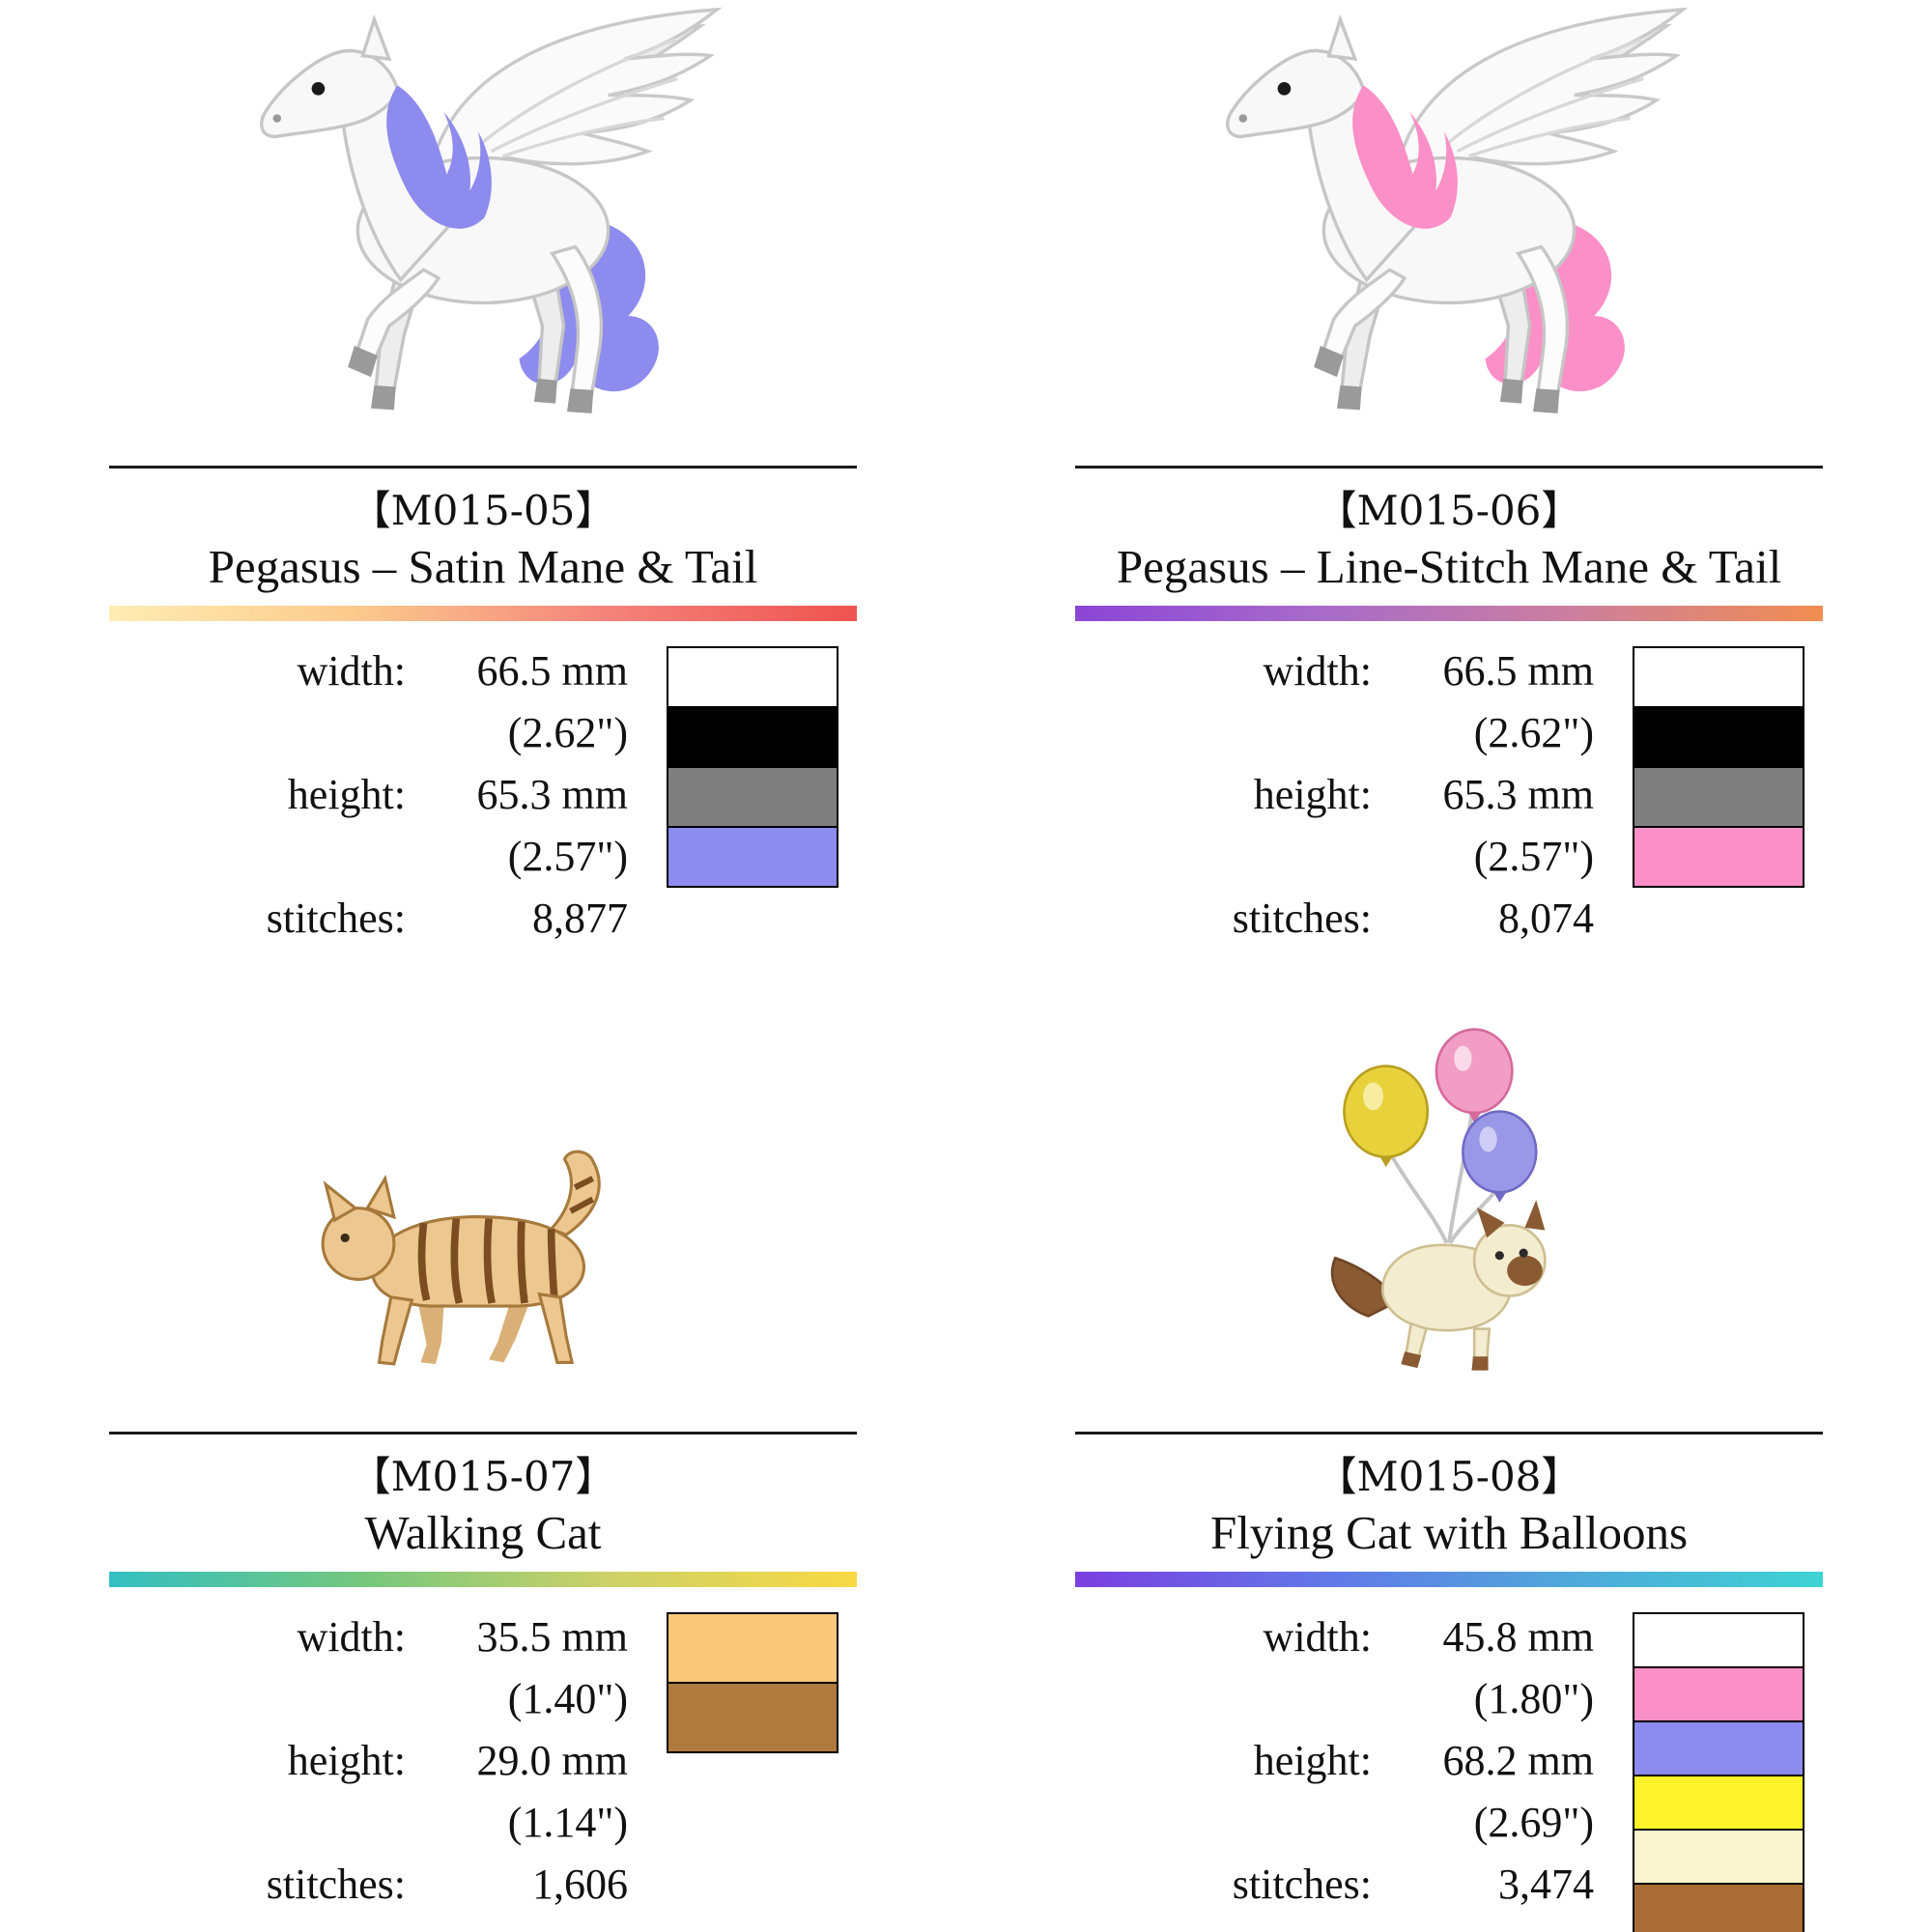  What do you see at coordinates (492, 1885) in the screenshot?
I see `spec-row-stitches: stitches: 1,606` at bounding box center [492, 1885].